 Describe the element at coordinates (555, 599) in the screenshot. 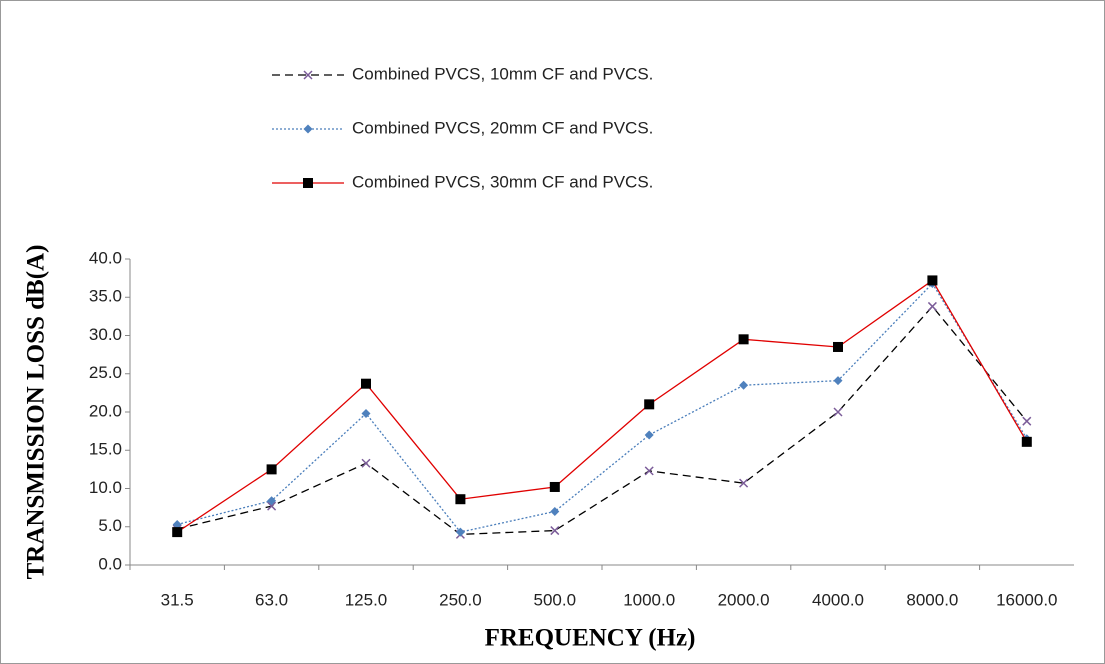

I see `x-tick-label: 500.0` at that location.